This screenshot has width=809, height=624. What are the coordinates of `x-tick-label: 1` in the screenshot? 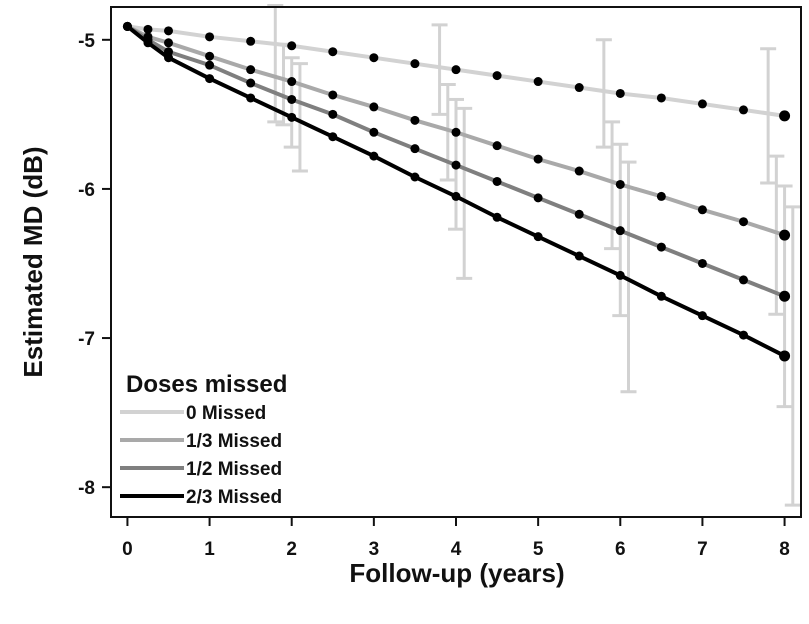 It's located at (209, 549).